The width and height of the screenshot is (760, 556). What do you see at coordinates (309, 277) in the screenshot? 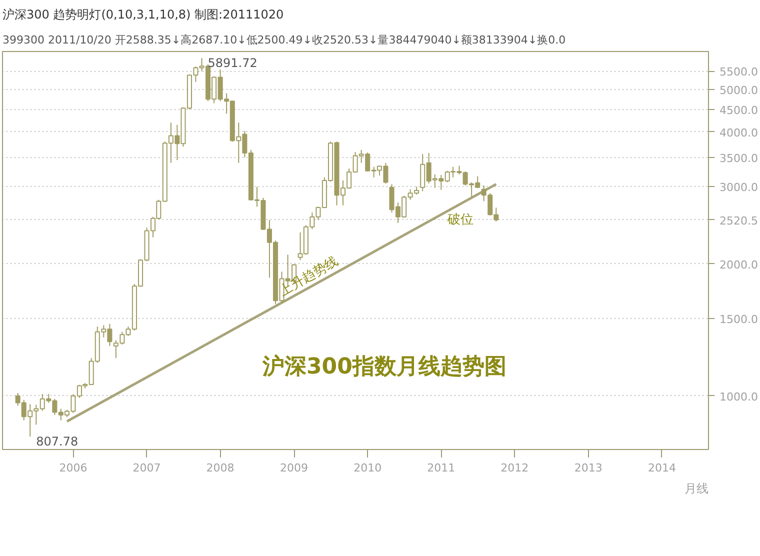
I see `annotation: 上升趋势线` at bounding box center [309, 277].